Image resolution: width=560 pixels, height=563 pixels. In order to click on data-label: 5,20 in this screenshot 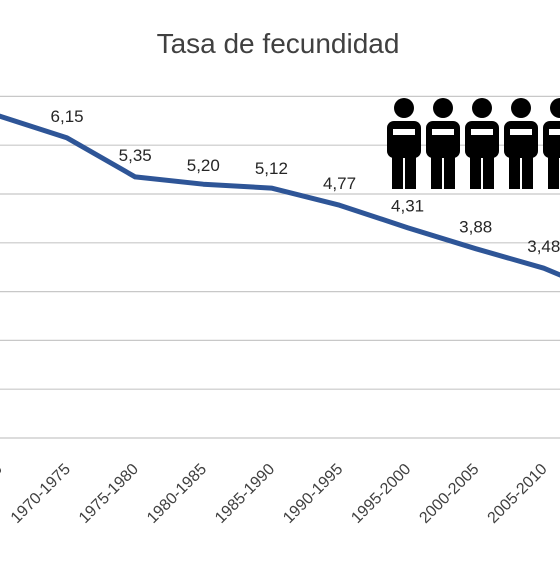, I will do `click(203, 165)`.